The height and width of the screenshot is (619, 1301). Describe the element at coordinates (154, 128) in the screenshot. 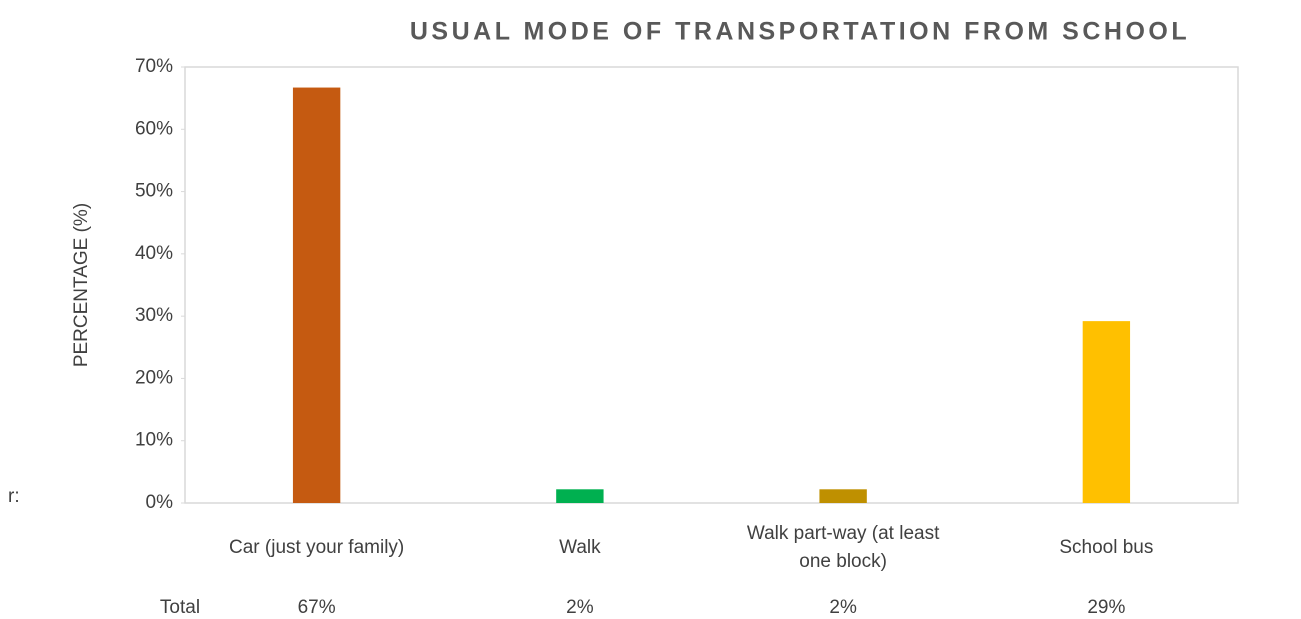

I see `y-tick-label: 60%` at that location.